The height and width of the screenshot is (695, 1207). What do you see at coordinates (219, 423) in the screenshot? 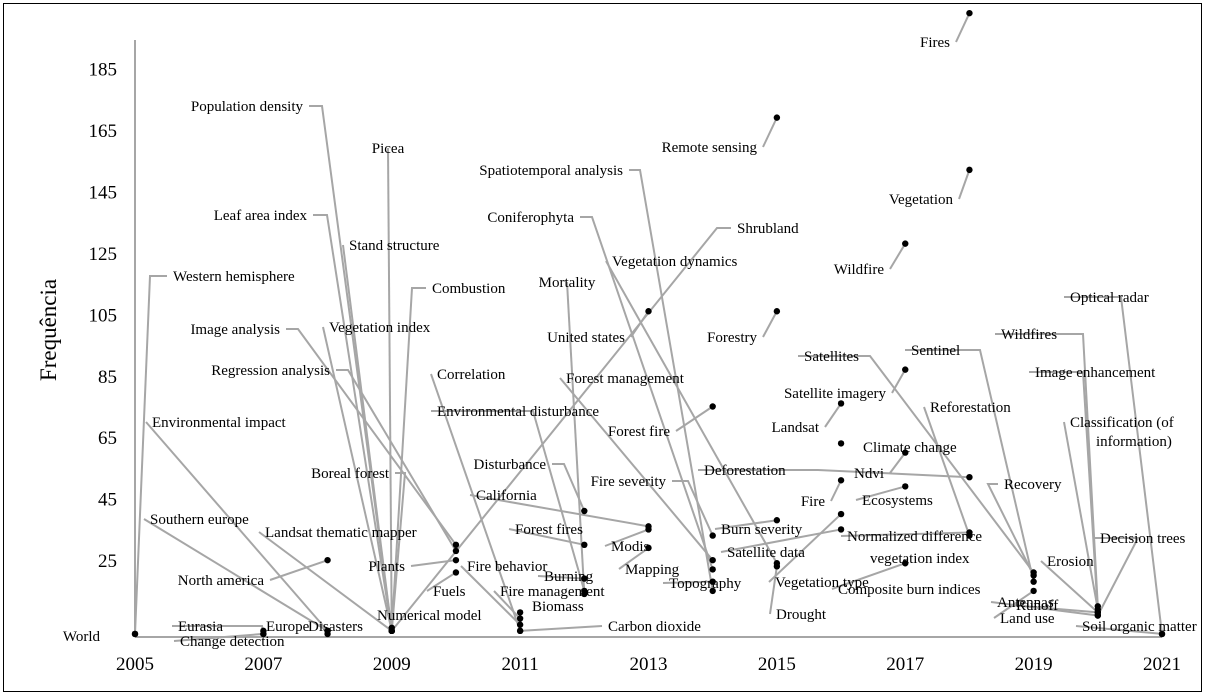
I see `point-label: Environmental impact` at bounding box center [219, 423].